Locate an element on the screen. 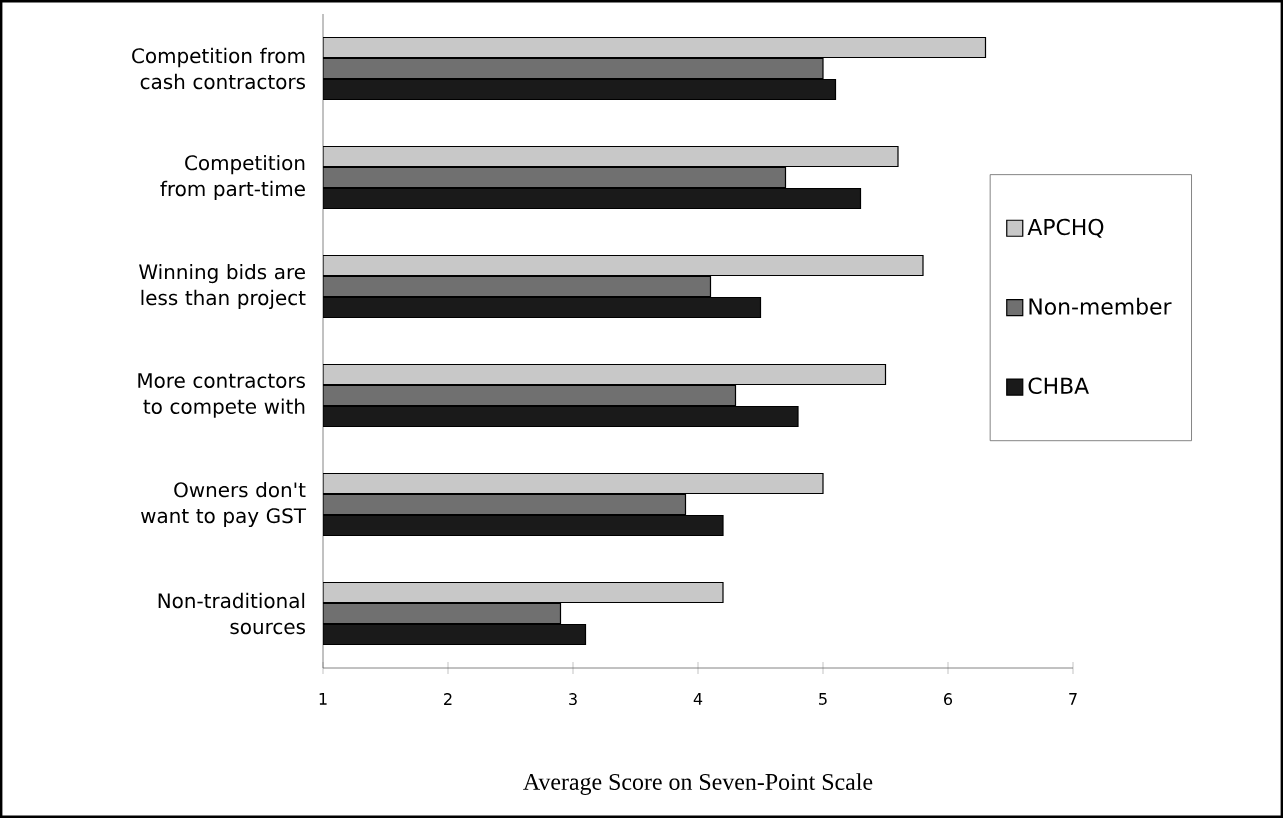 Image resolution: width=1283 pixels, height=818 pixels. y-tick-label: Owners don't want to pay GST is located at coordinates (224, 504).